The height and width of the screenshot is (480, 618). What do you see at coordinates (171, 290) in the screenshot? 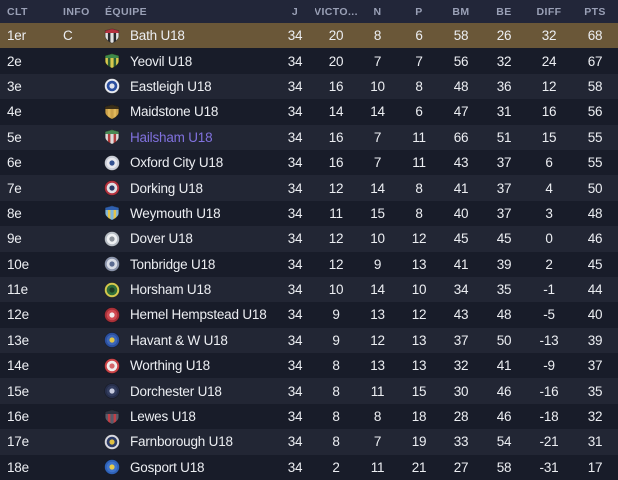
I see `team-name: Horsham U18` at bounding box center [171, 290].